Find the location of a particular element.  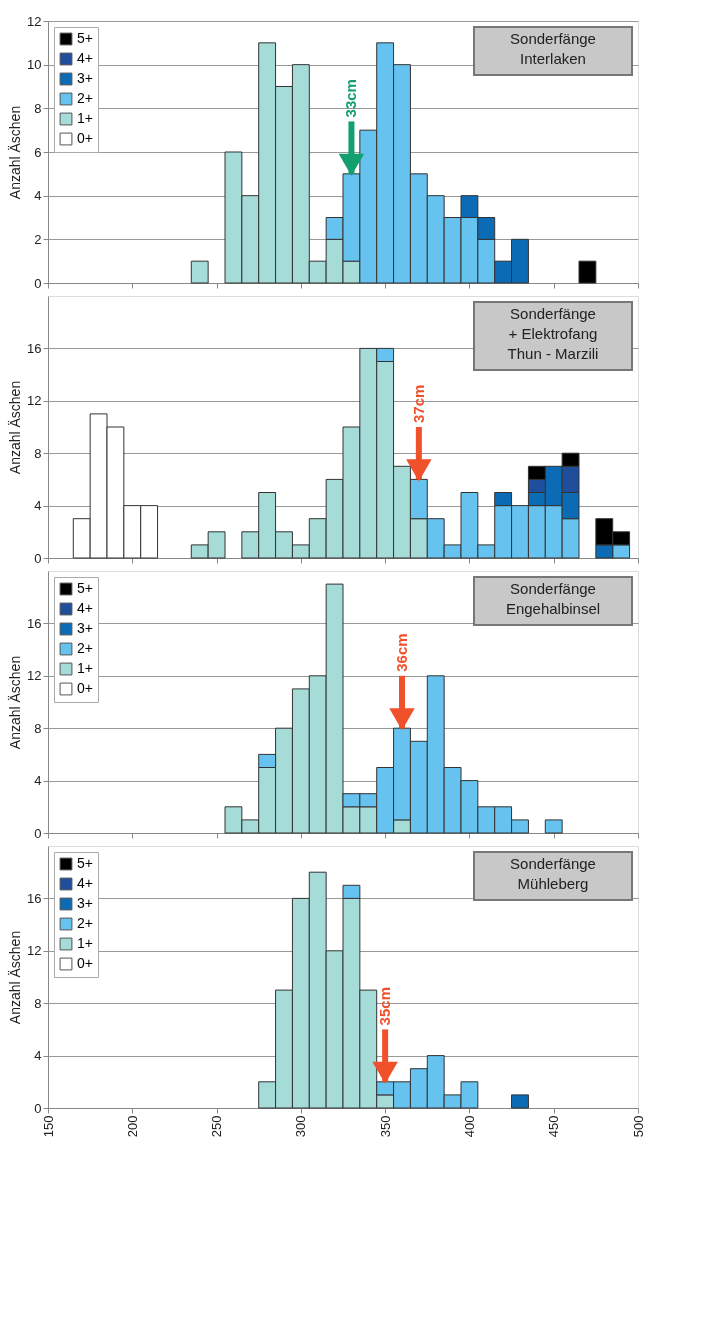

text: Sonderfänge Interlaken is located at coordinates (553, 48).